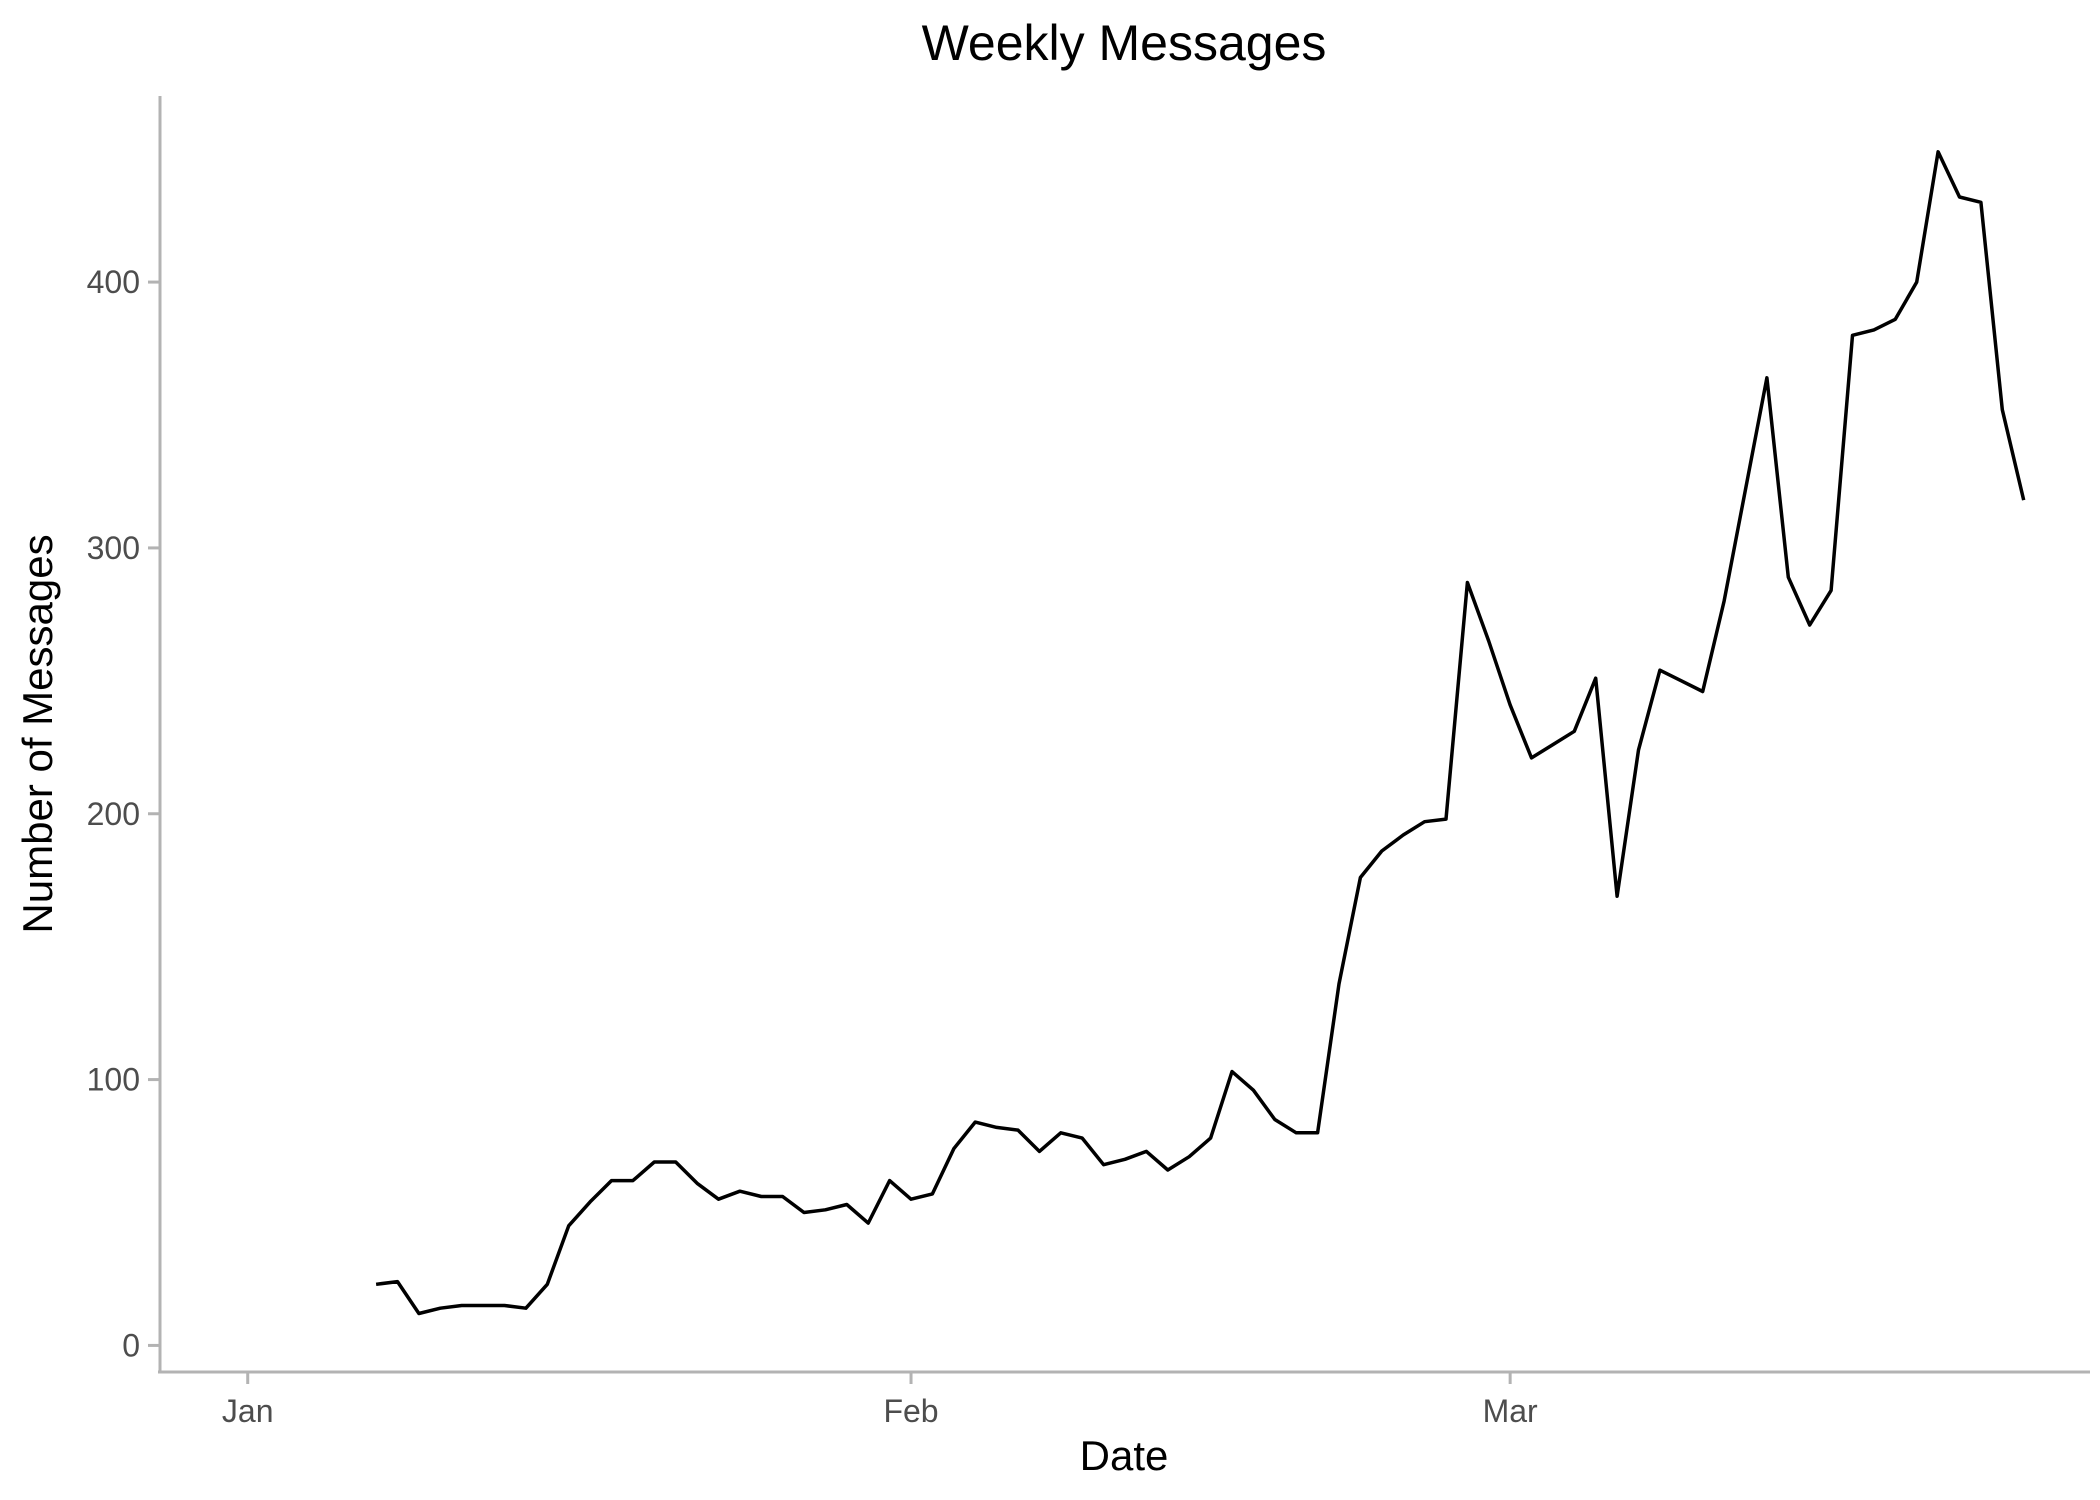  Describe the element at coordinates (113, 282) in the screenshot. I see `y-tick-label: 400` at that location.